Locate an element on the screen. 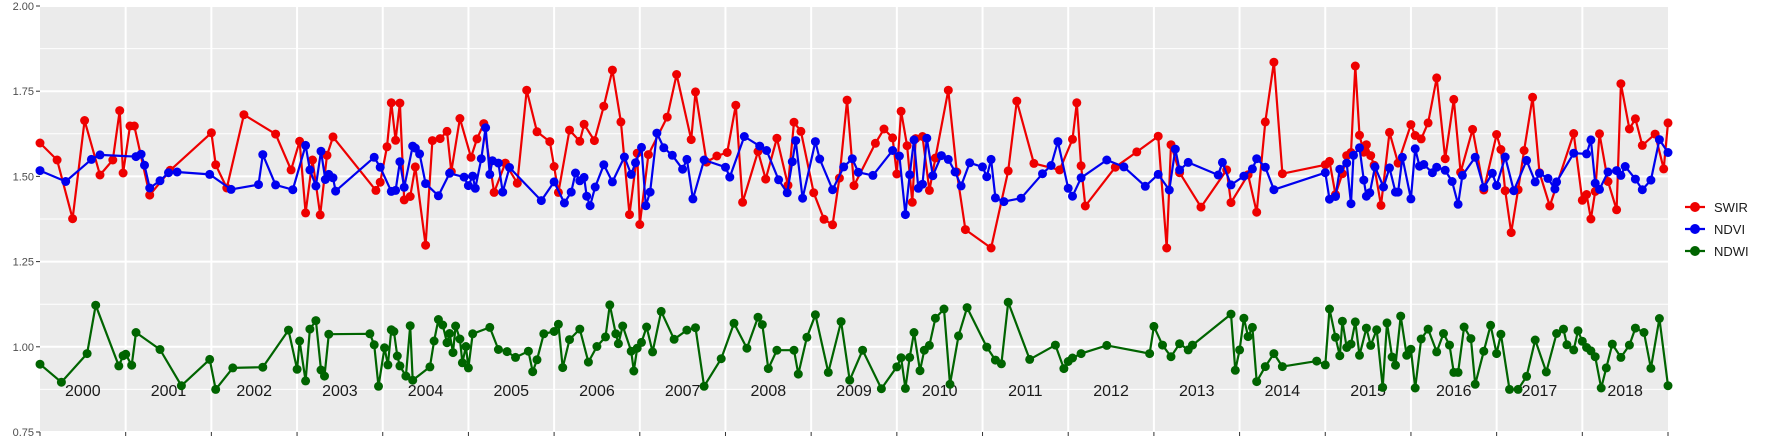 The width and height of the screenshot is (1773, 442). y-tick-label: 0.75 is located at coordinates (23, 433).